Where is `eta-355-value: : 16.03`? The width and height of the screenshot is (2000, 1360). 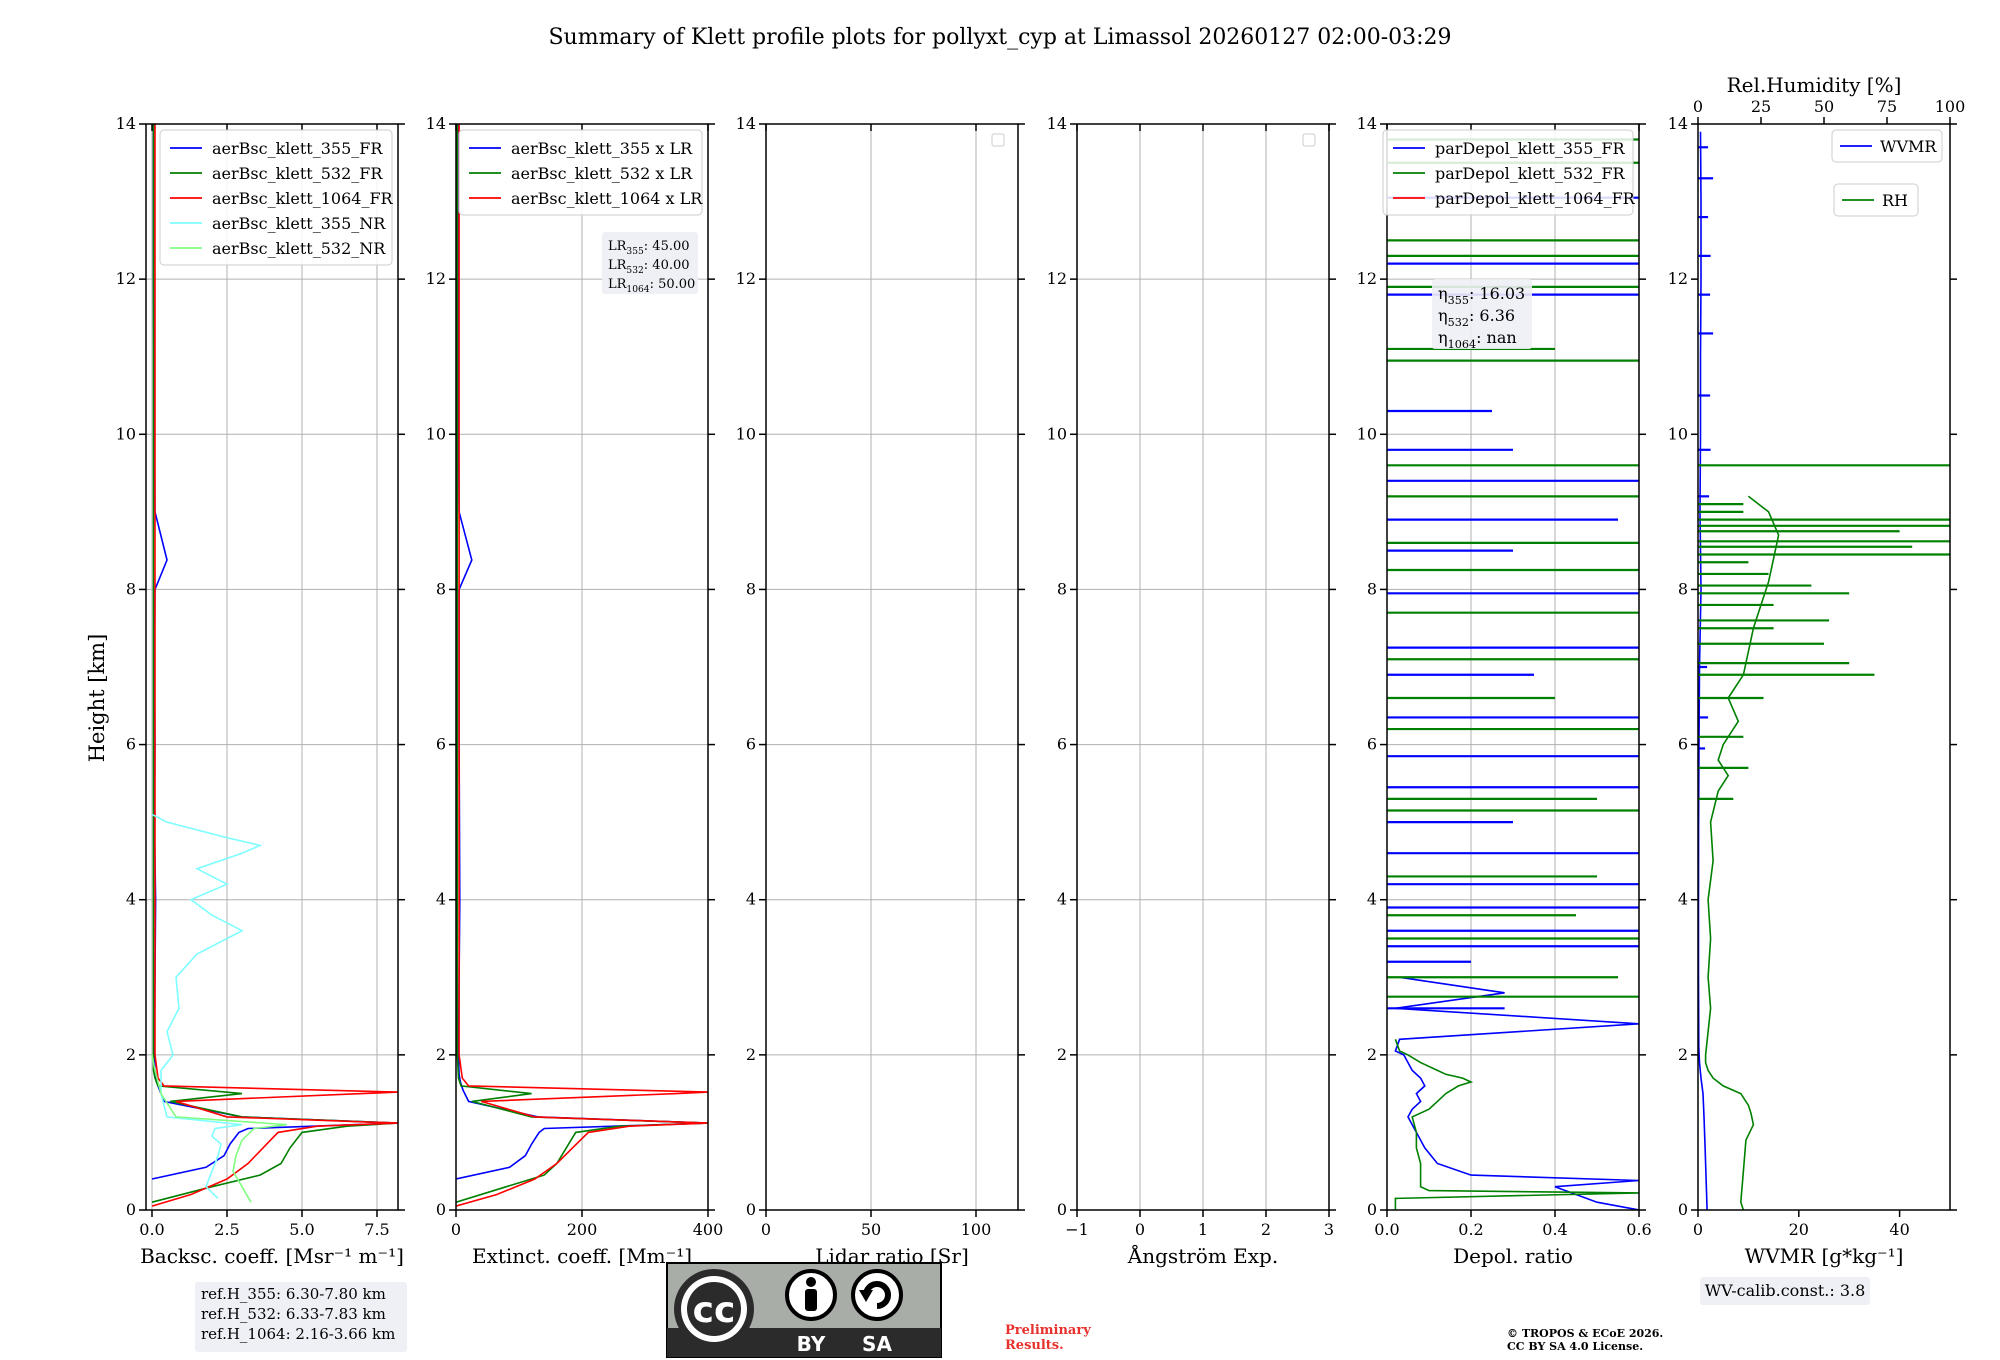
eta-355-value: : 16.03 is located at coordinates (1497, 293).